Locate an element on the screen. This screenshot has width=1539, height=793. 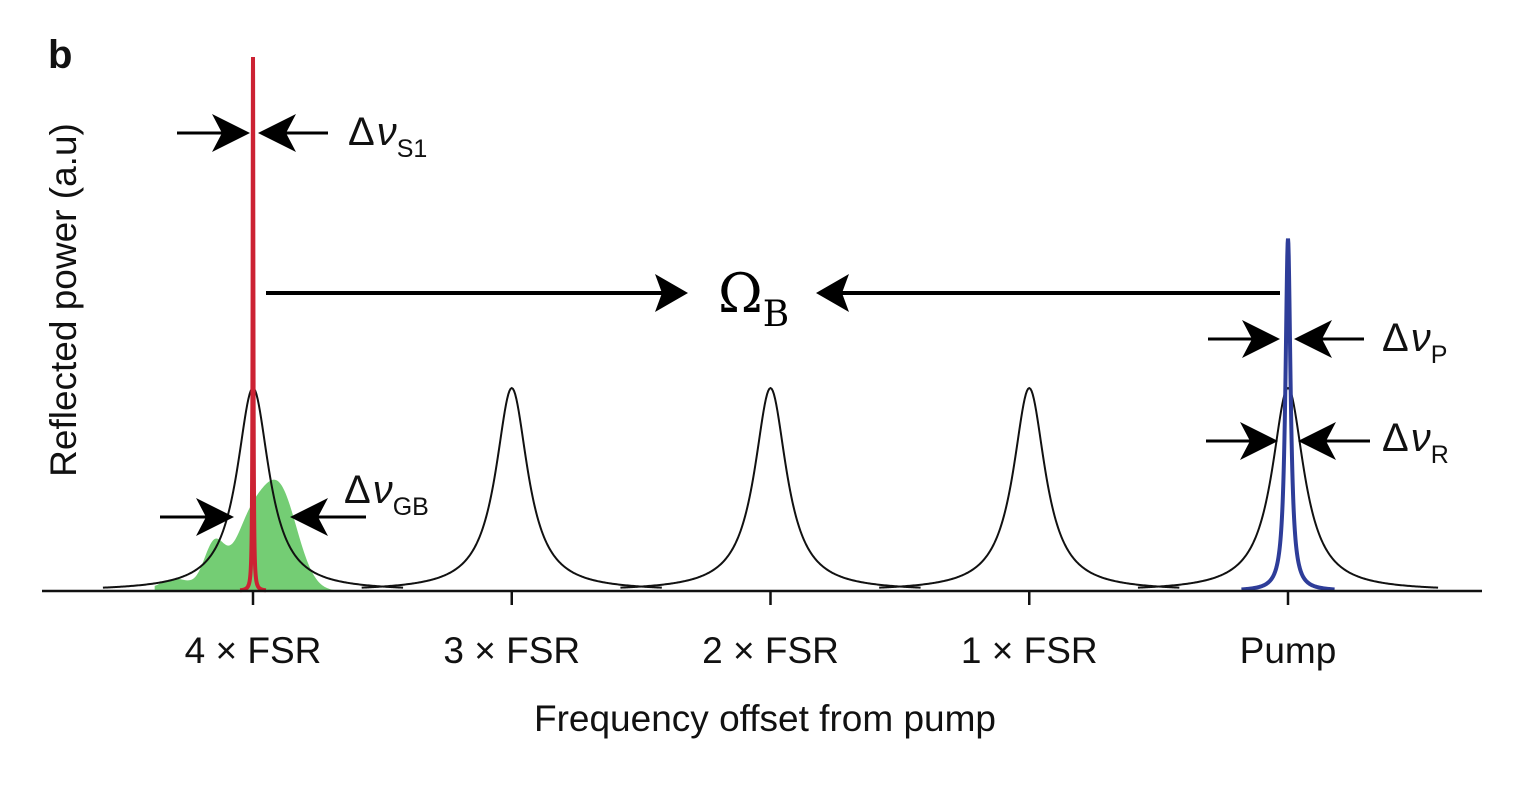
shift-arrowhead-left is located at coordinates (671, 293).